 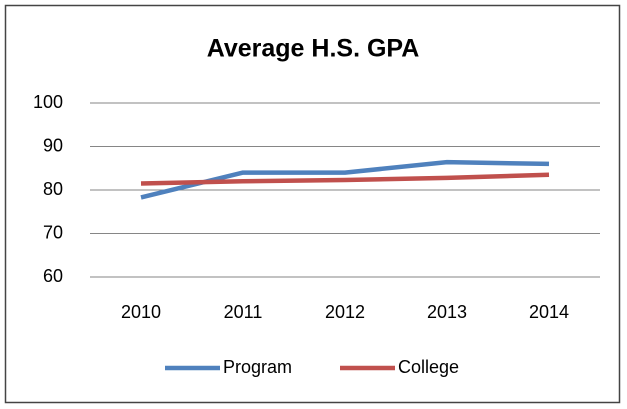 I want to click on y-tick-label: 70, so click(x=53, y=232).